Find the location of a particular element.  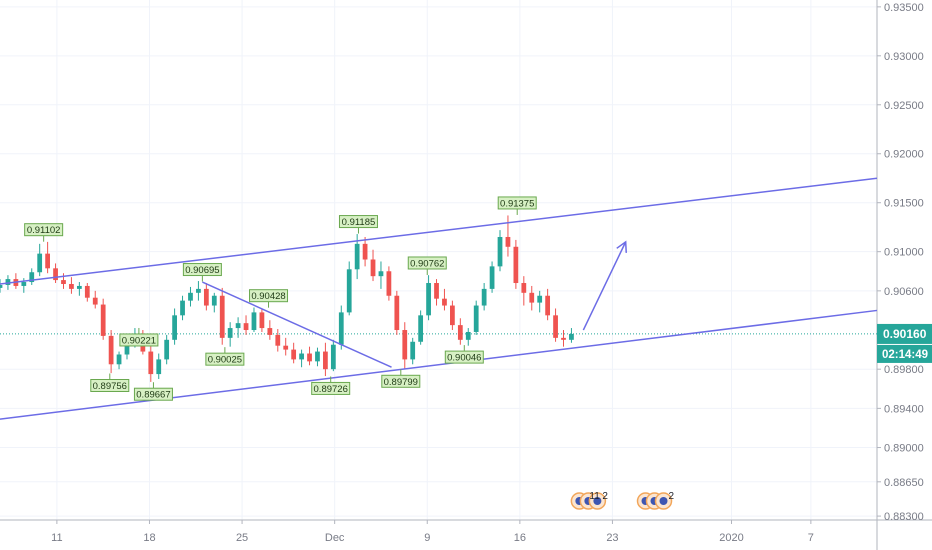

y-tick-label: 0.92000 is located at coordinates (904, 155).